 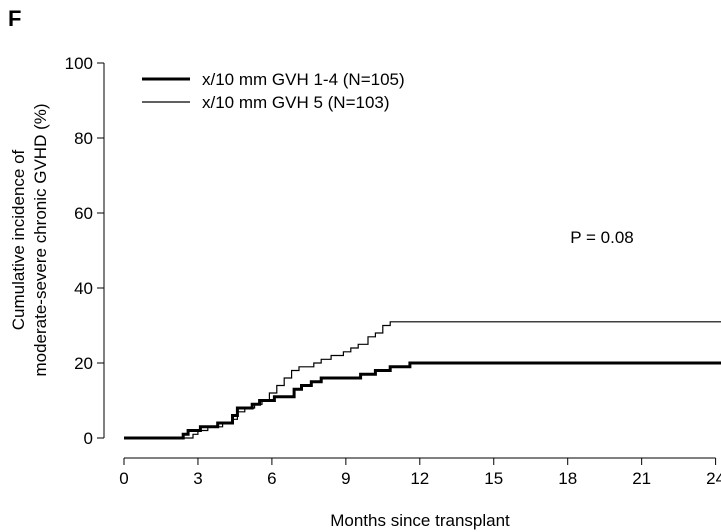 I want to click on p-value-annotation: P = 0.08, so click(x=602, y=237).